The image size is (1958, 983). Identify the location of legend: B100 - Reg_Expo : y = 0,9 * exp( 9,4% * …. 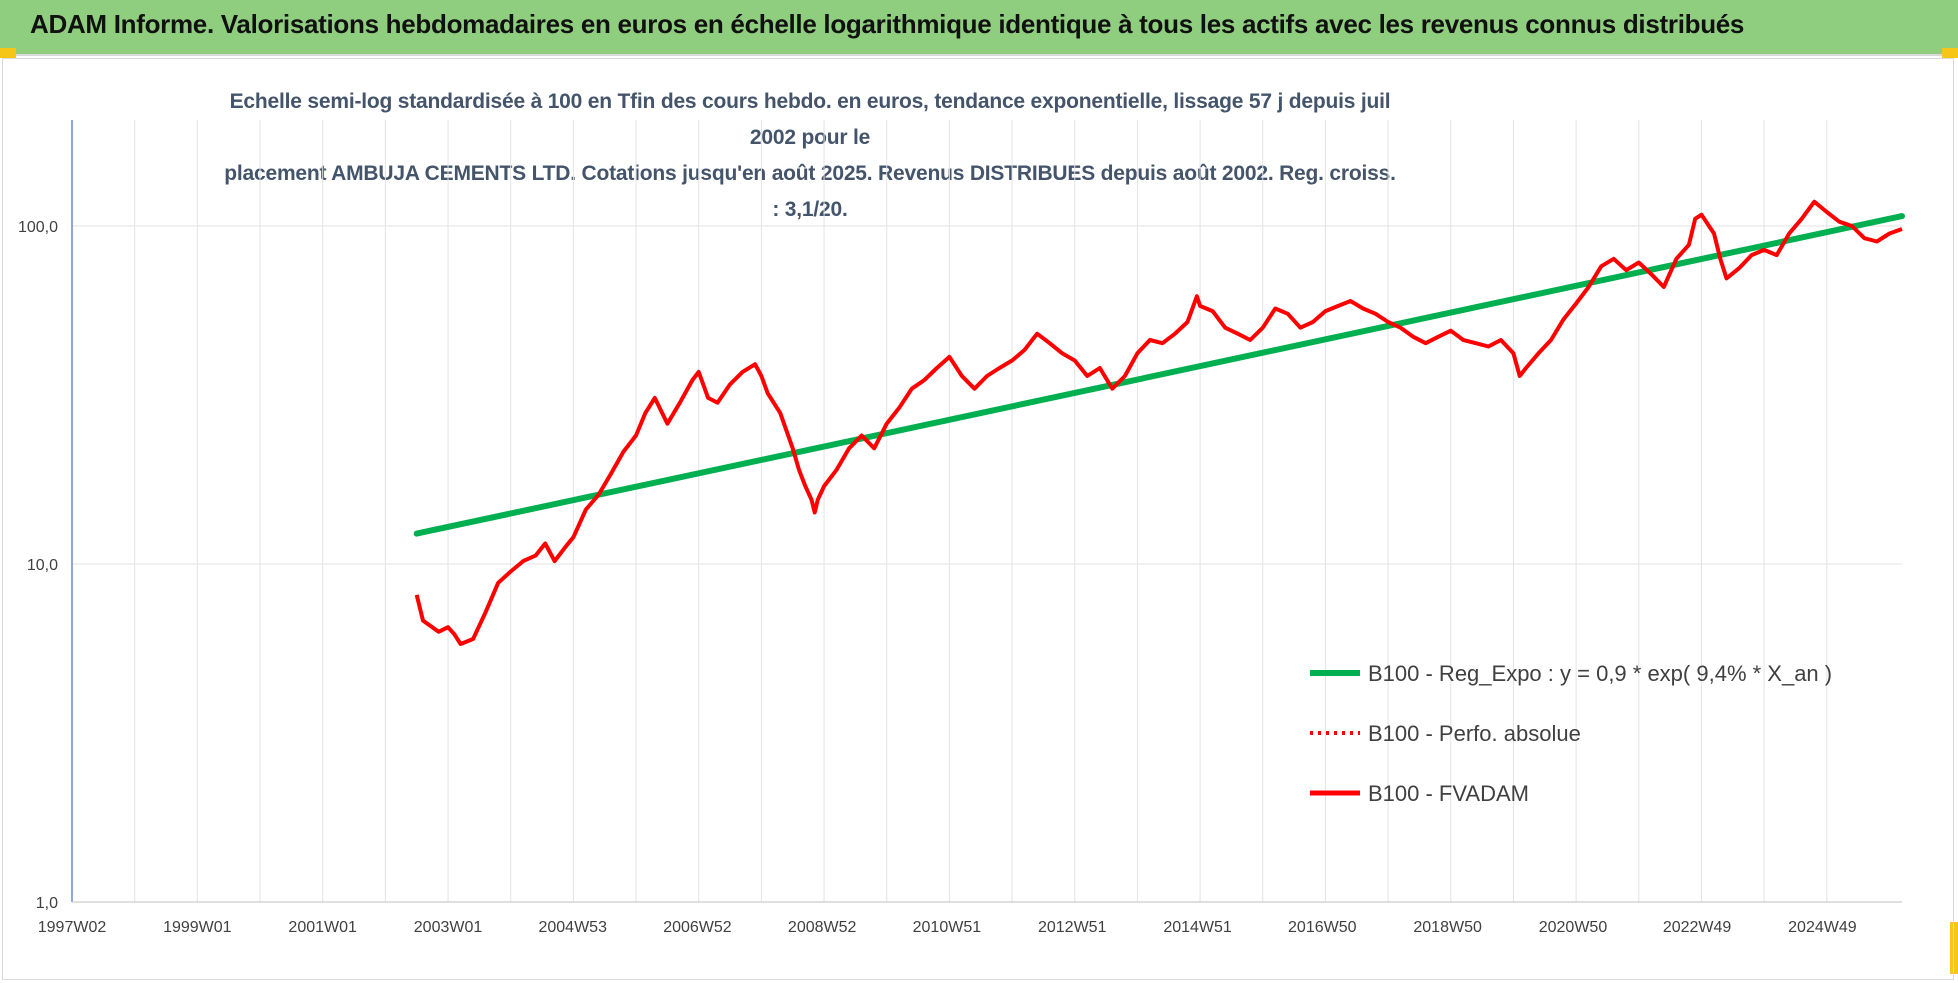
(1571, 733).